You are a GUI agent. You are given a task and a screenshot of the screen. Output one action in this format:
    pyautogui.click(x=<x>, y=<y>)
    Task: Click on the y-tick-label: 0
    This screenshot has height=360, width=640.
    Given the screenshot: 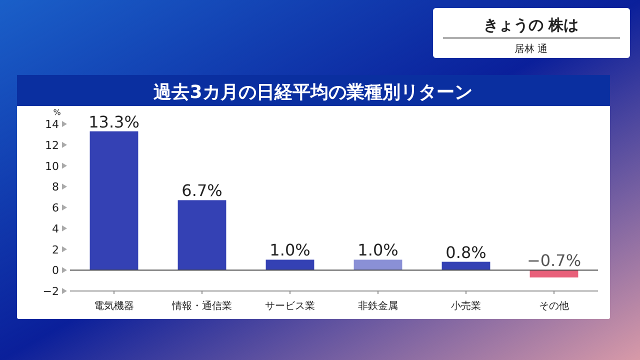 What is the action you would take?
    pyautogui.click(x=55, y=271)
    